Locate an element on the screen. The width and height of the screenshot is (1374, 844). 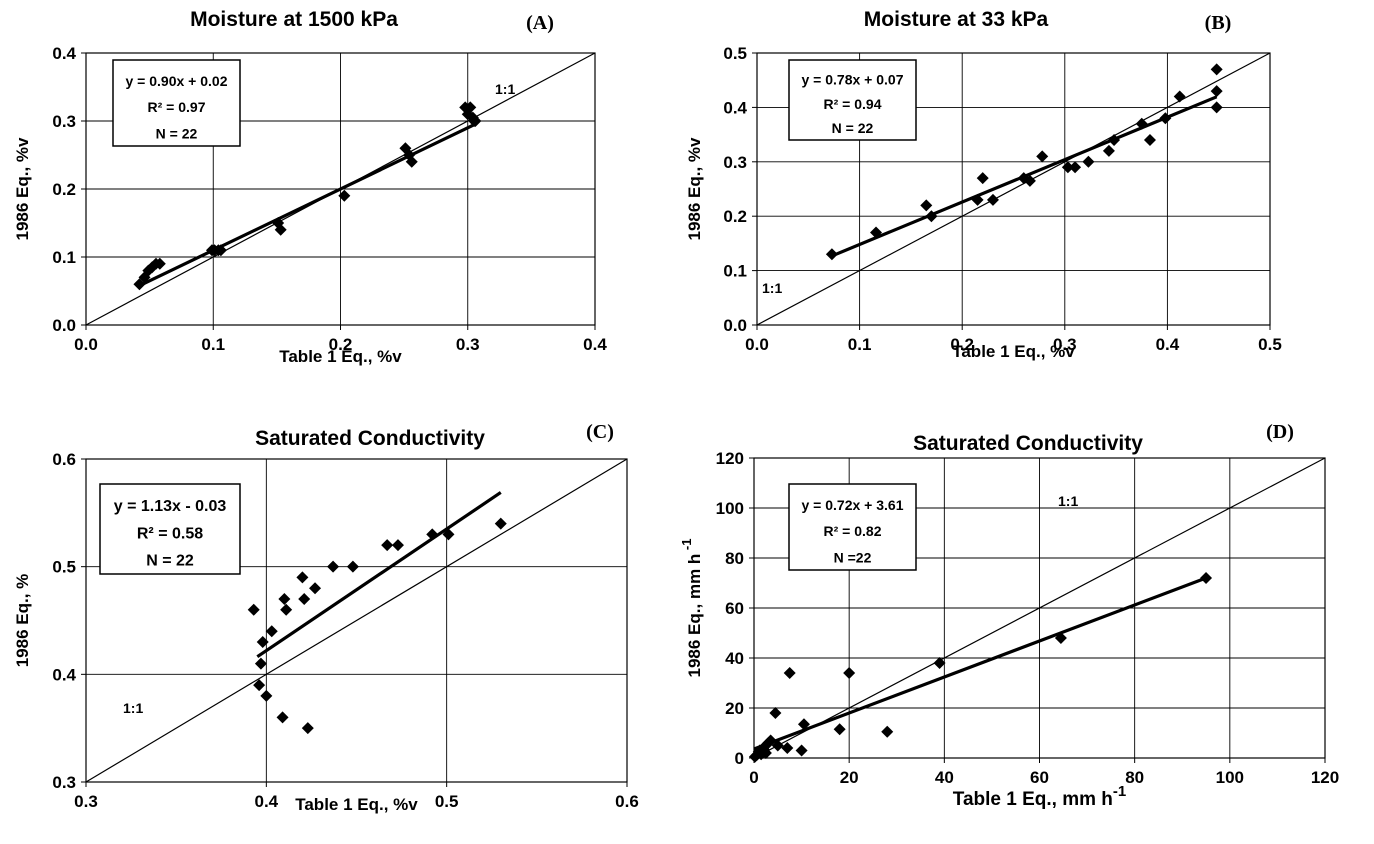
y-axis-label: 1986 Eq., mm h -1 is located at coordinates (691, 608).